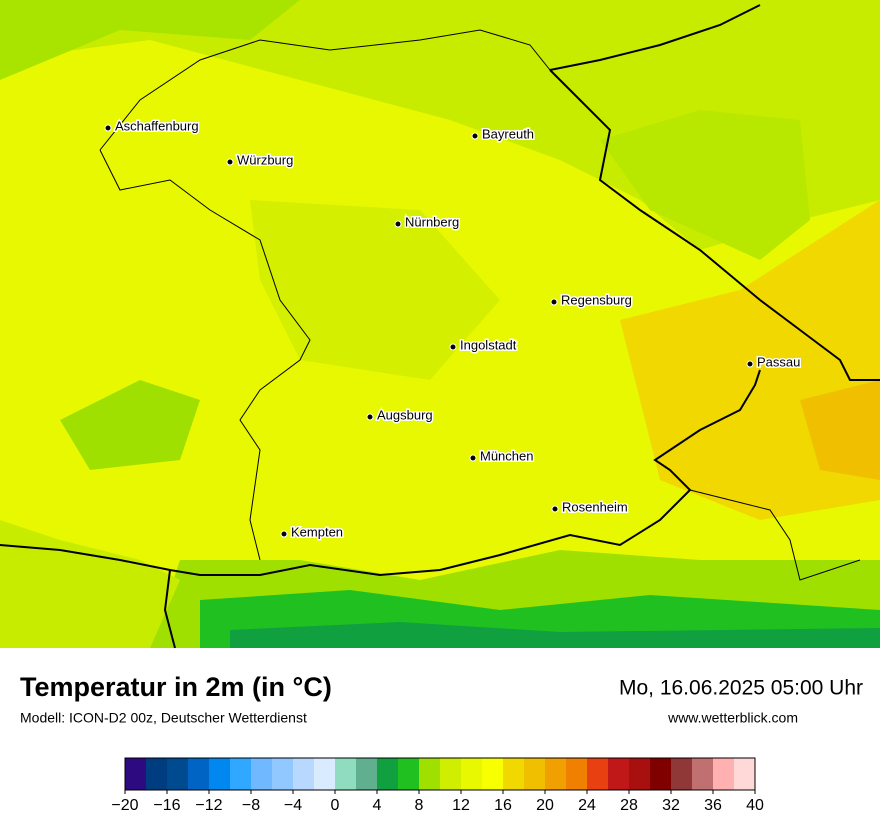 This screenshot has width=880, height=835. What do you see at coordinates (265, 159) in the screenshot?
I see `city-label: Würzburg` at bounding box center [265, 159].